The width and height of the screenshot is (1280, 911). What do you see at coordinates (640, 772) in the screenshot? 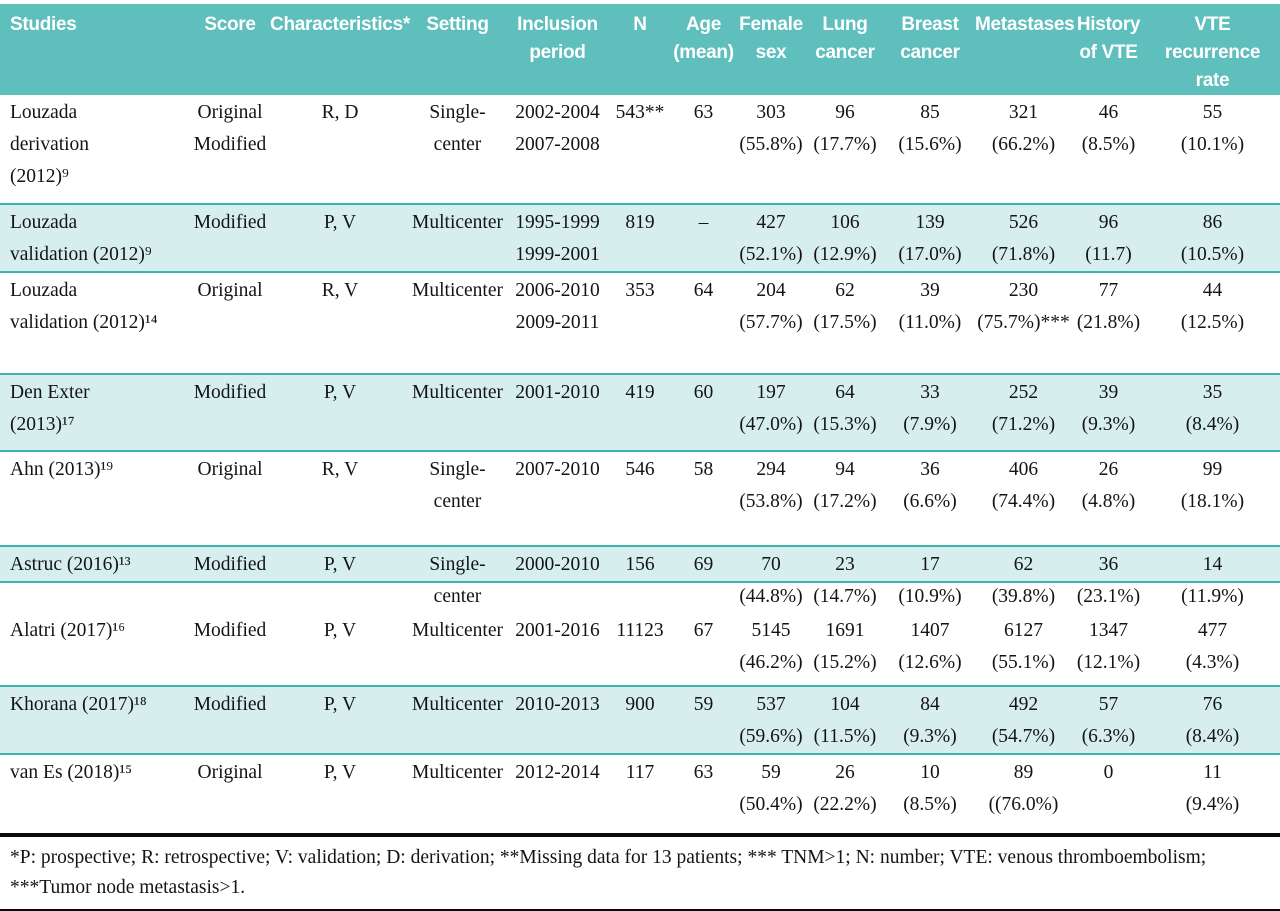
I see `cell-line: 117` at bounding box center [640, 772].